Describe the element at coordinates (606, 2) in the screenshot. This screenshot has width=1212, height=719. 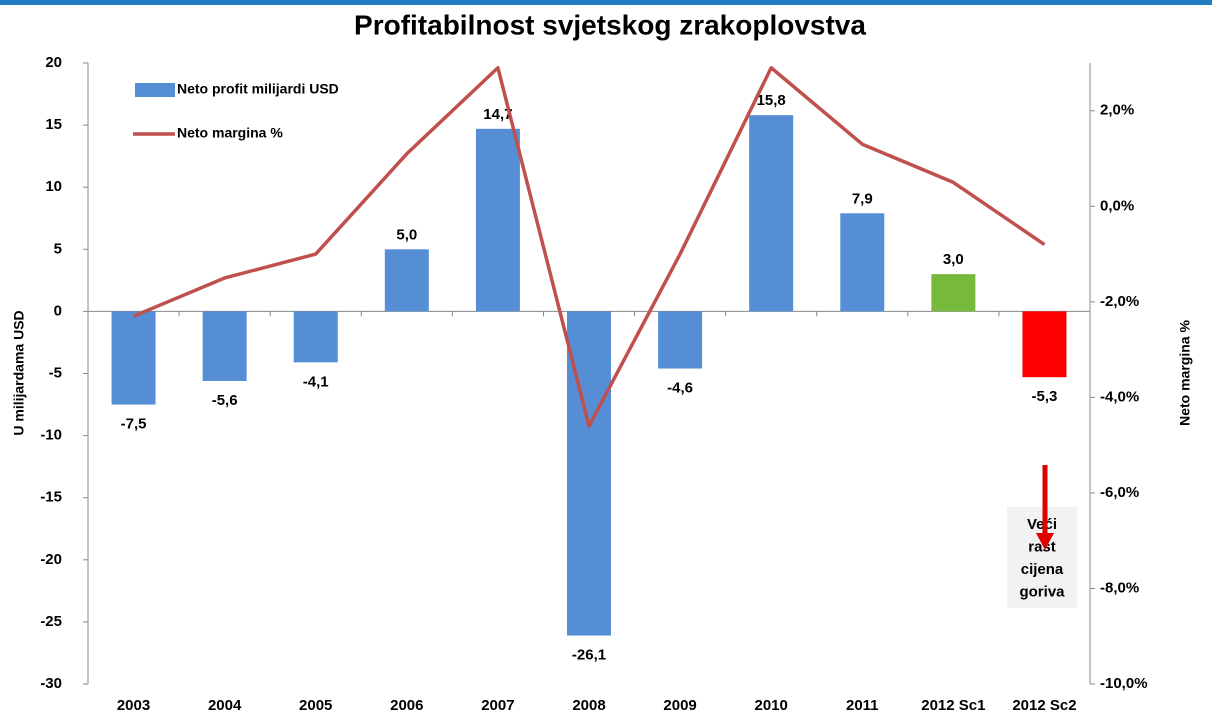
I see `top-stripe` at that location.